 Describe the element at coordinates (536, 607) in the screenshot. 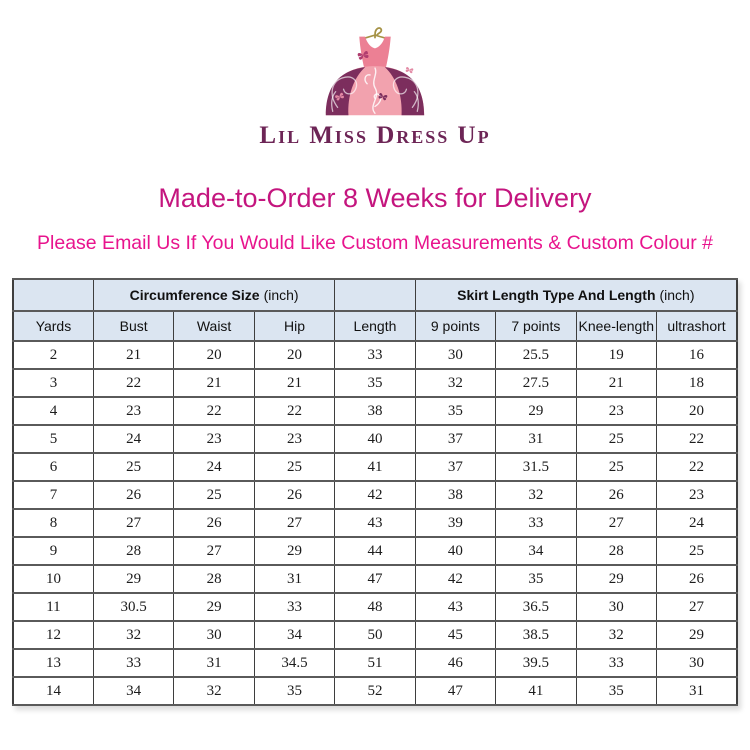

I see `cell-7points: 36.5` at that location.